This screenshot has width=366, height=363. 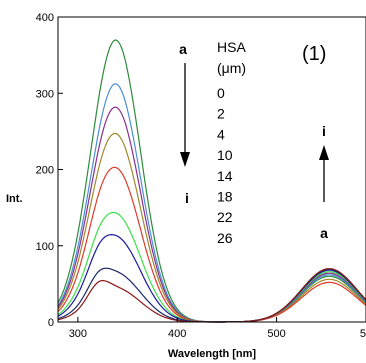 What do you see at coordinates (225, 176) in the screenshot?
I see `legend-entry: 14` at bounding box center [225, 176].